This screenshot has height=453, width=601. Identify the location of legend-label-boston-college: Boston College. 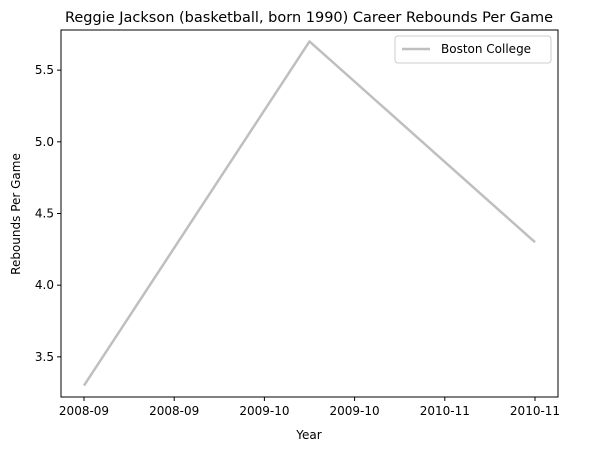
(486, 49).